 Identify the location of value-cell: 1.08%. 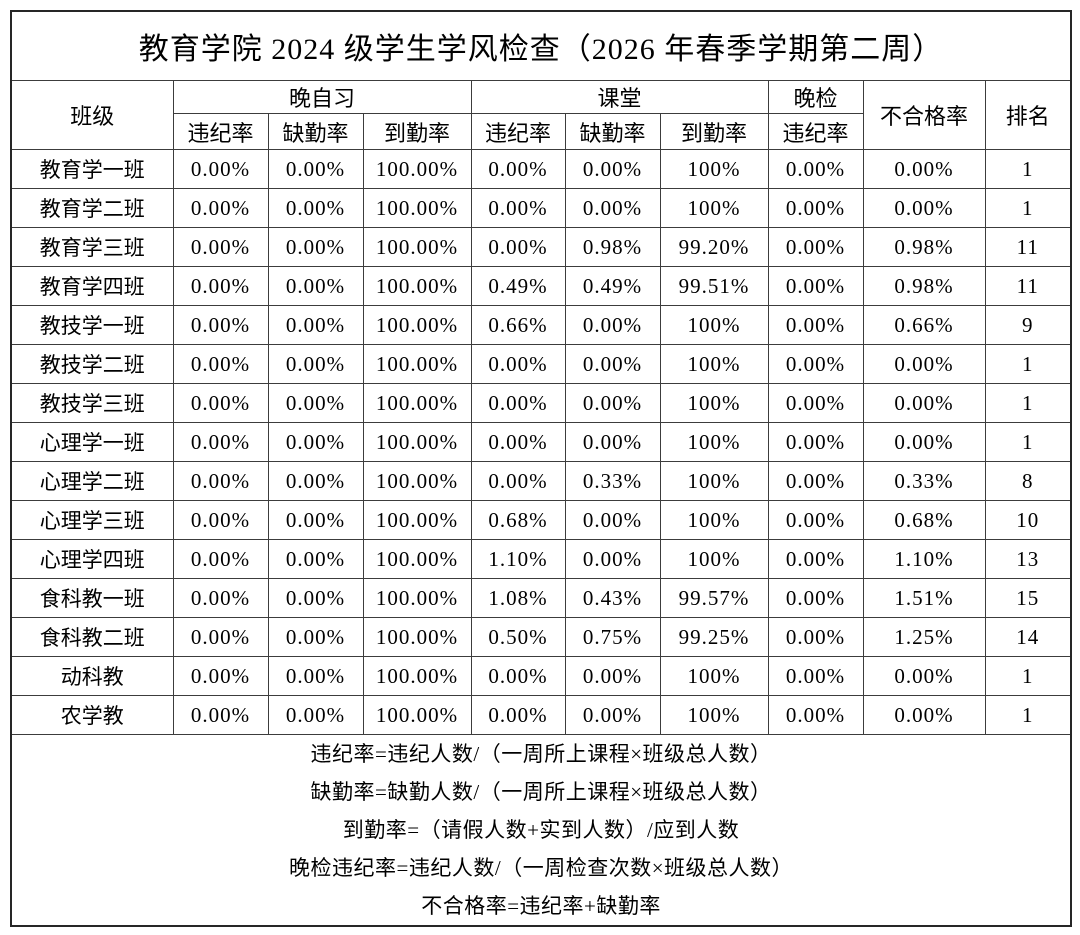
(518, 598).